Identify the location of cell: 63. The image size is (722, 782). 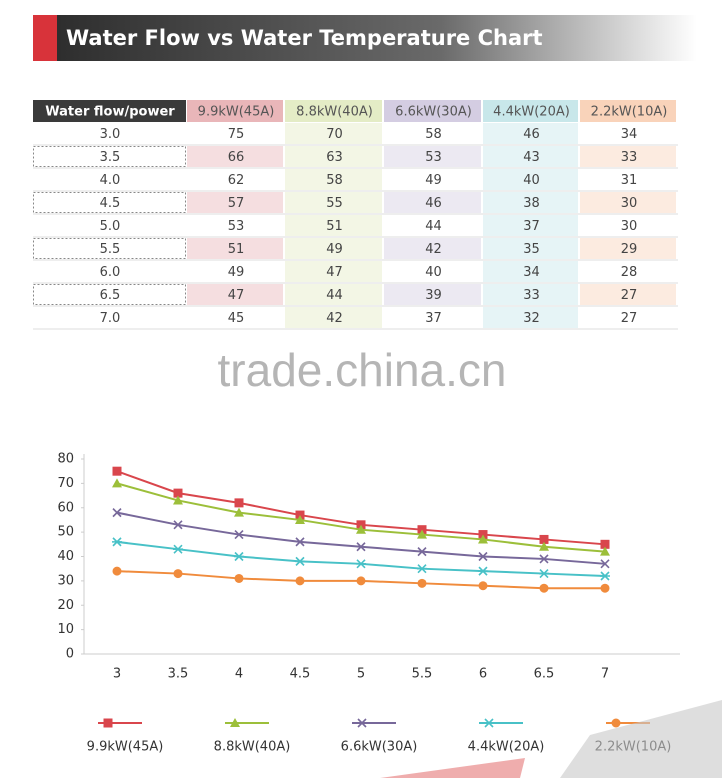
(334, 157).